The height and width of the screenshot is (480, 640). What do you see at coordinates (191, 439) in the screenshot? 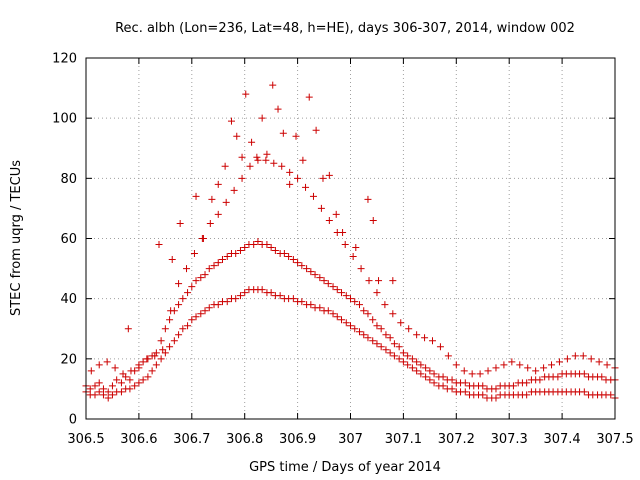
I see `x-tick-label: 306.7` at bounding box center [191, 439].